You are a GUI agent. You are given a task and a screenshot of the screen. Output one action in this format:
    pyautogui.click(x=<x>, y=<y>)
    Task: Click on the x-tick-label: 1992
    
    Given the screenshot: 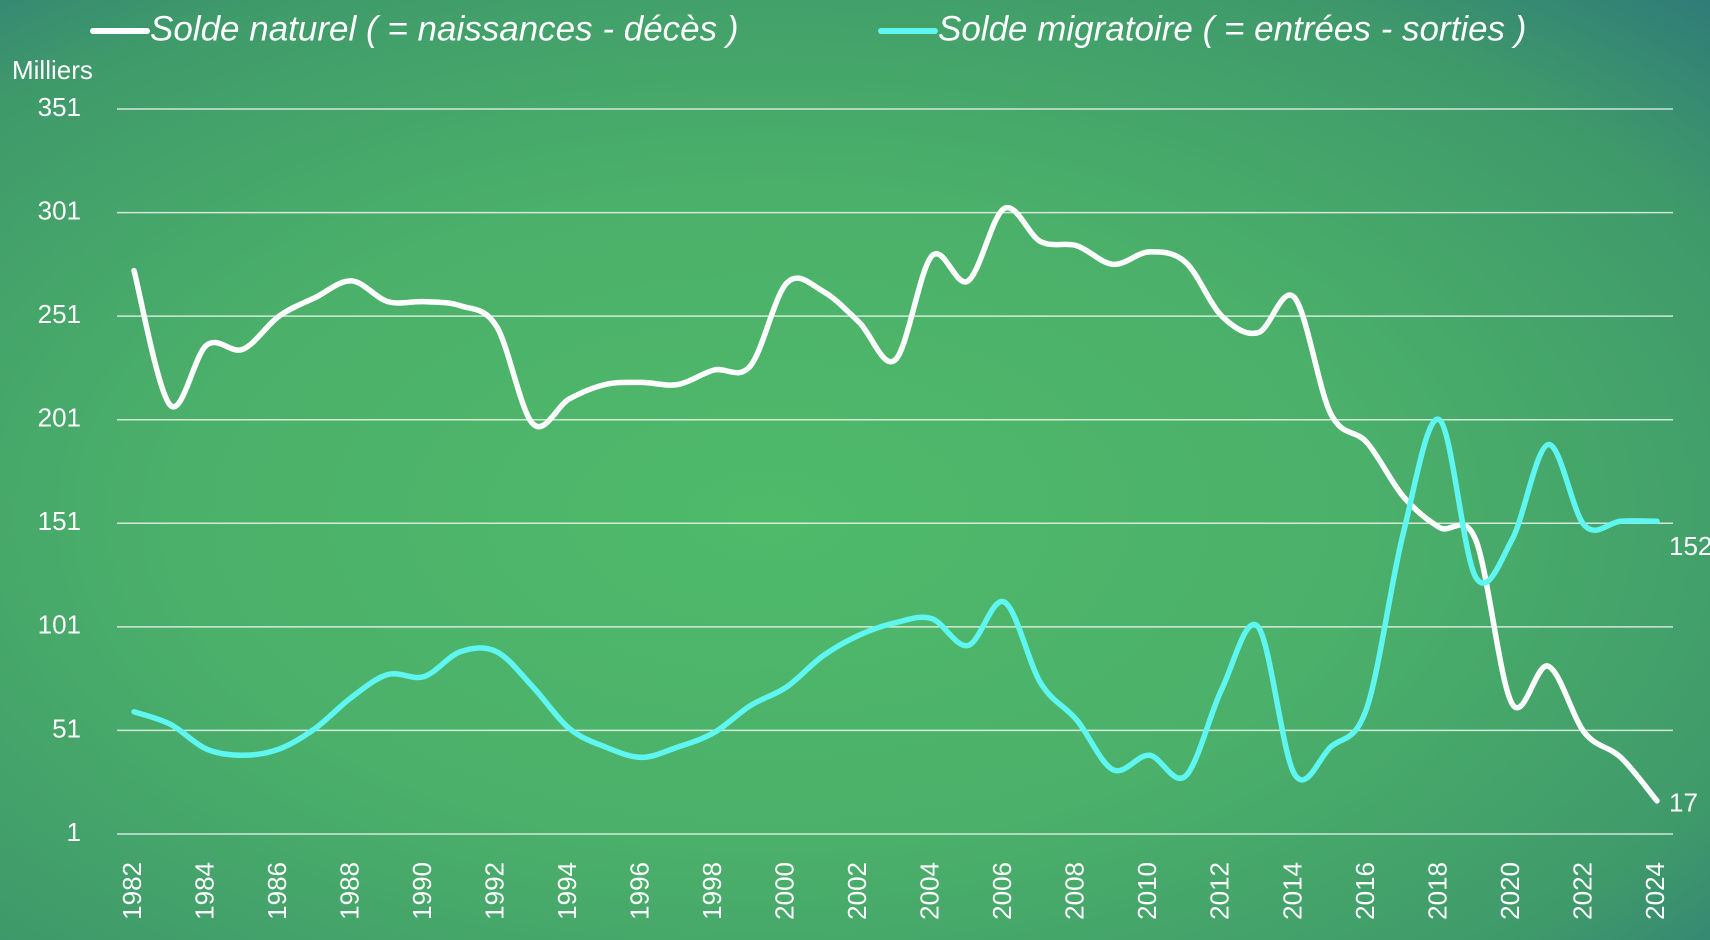 What is the action you would take?
    pyautogui.click(x=494, y=891)
    